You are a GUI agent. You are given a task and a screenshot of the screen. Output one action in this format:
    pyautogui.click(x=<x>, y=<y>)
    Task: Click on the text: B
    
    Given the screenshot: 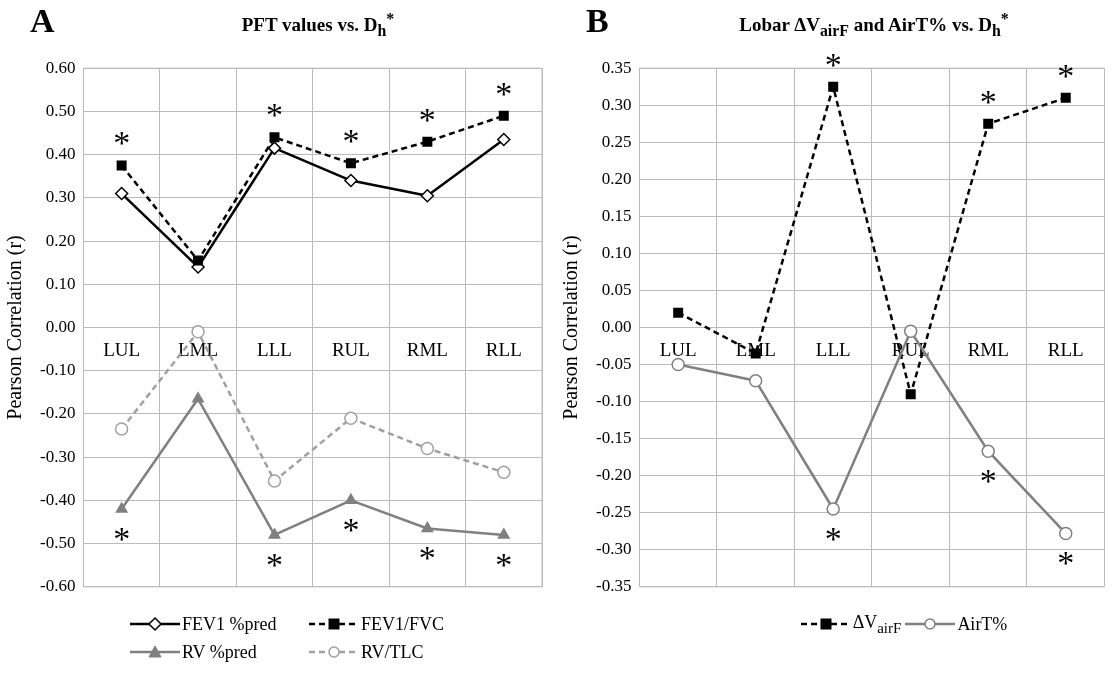 What is the action you would take?
    pyautogui.click(x=597, y=21)
    